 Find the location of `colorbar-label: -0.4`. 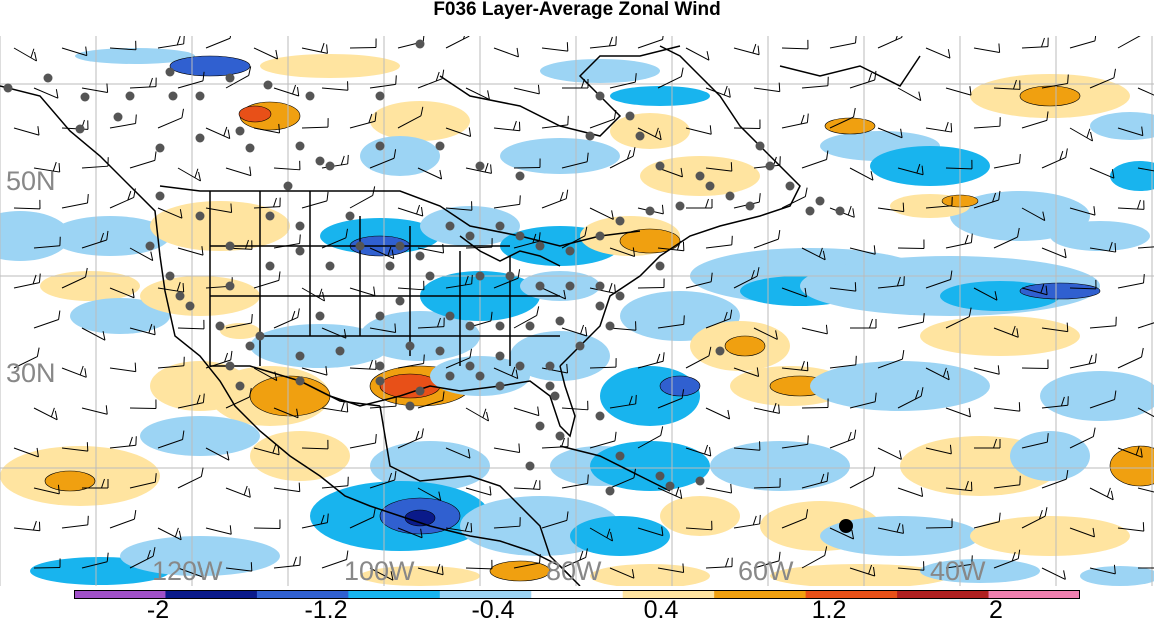

colorbar-label: -0.4 is located at coordinates (492, 610).